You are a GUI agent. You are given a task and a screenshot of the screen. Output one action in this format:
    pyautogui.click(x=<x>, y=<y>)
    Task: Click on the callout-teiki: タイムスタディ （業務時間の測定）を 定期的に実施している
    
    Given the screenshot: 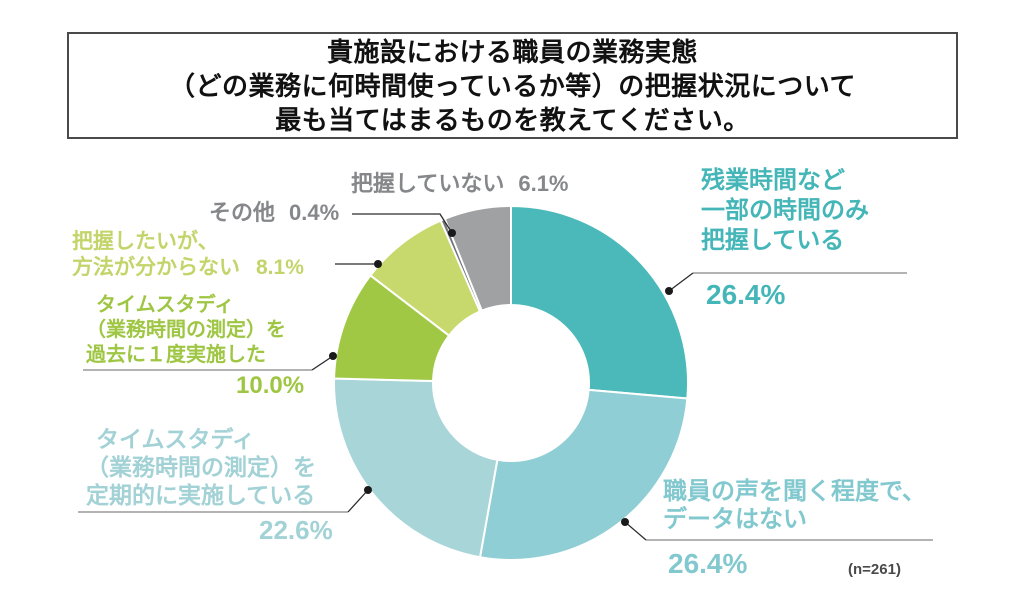 What is the action you would take?
    pyautogui.click(x=201, y=467)
    